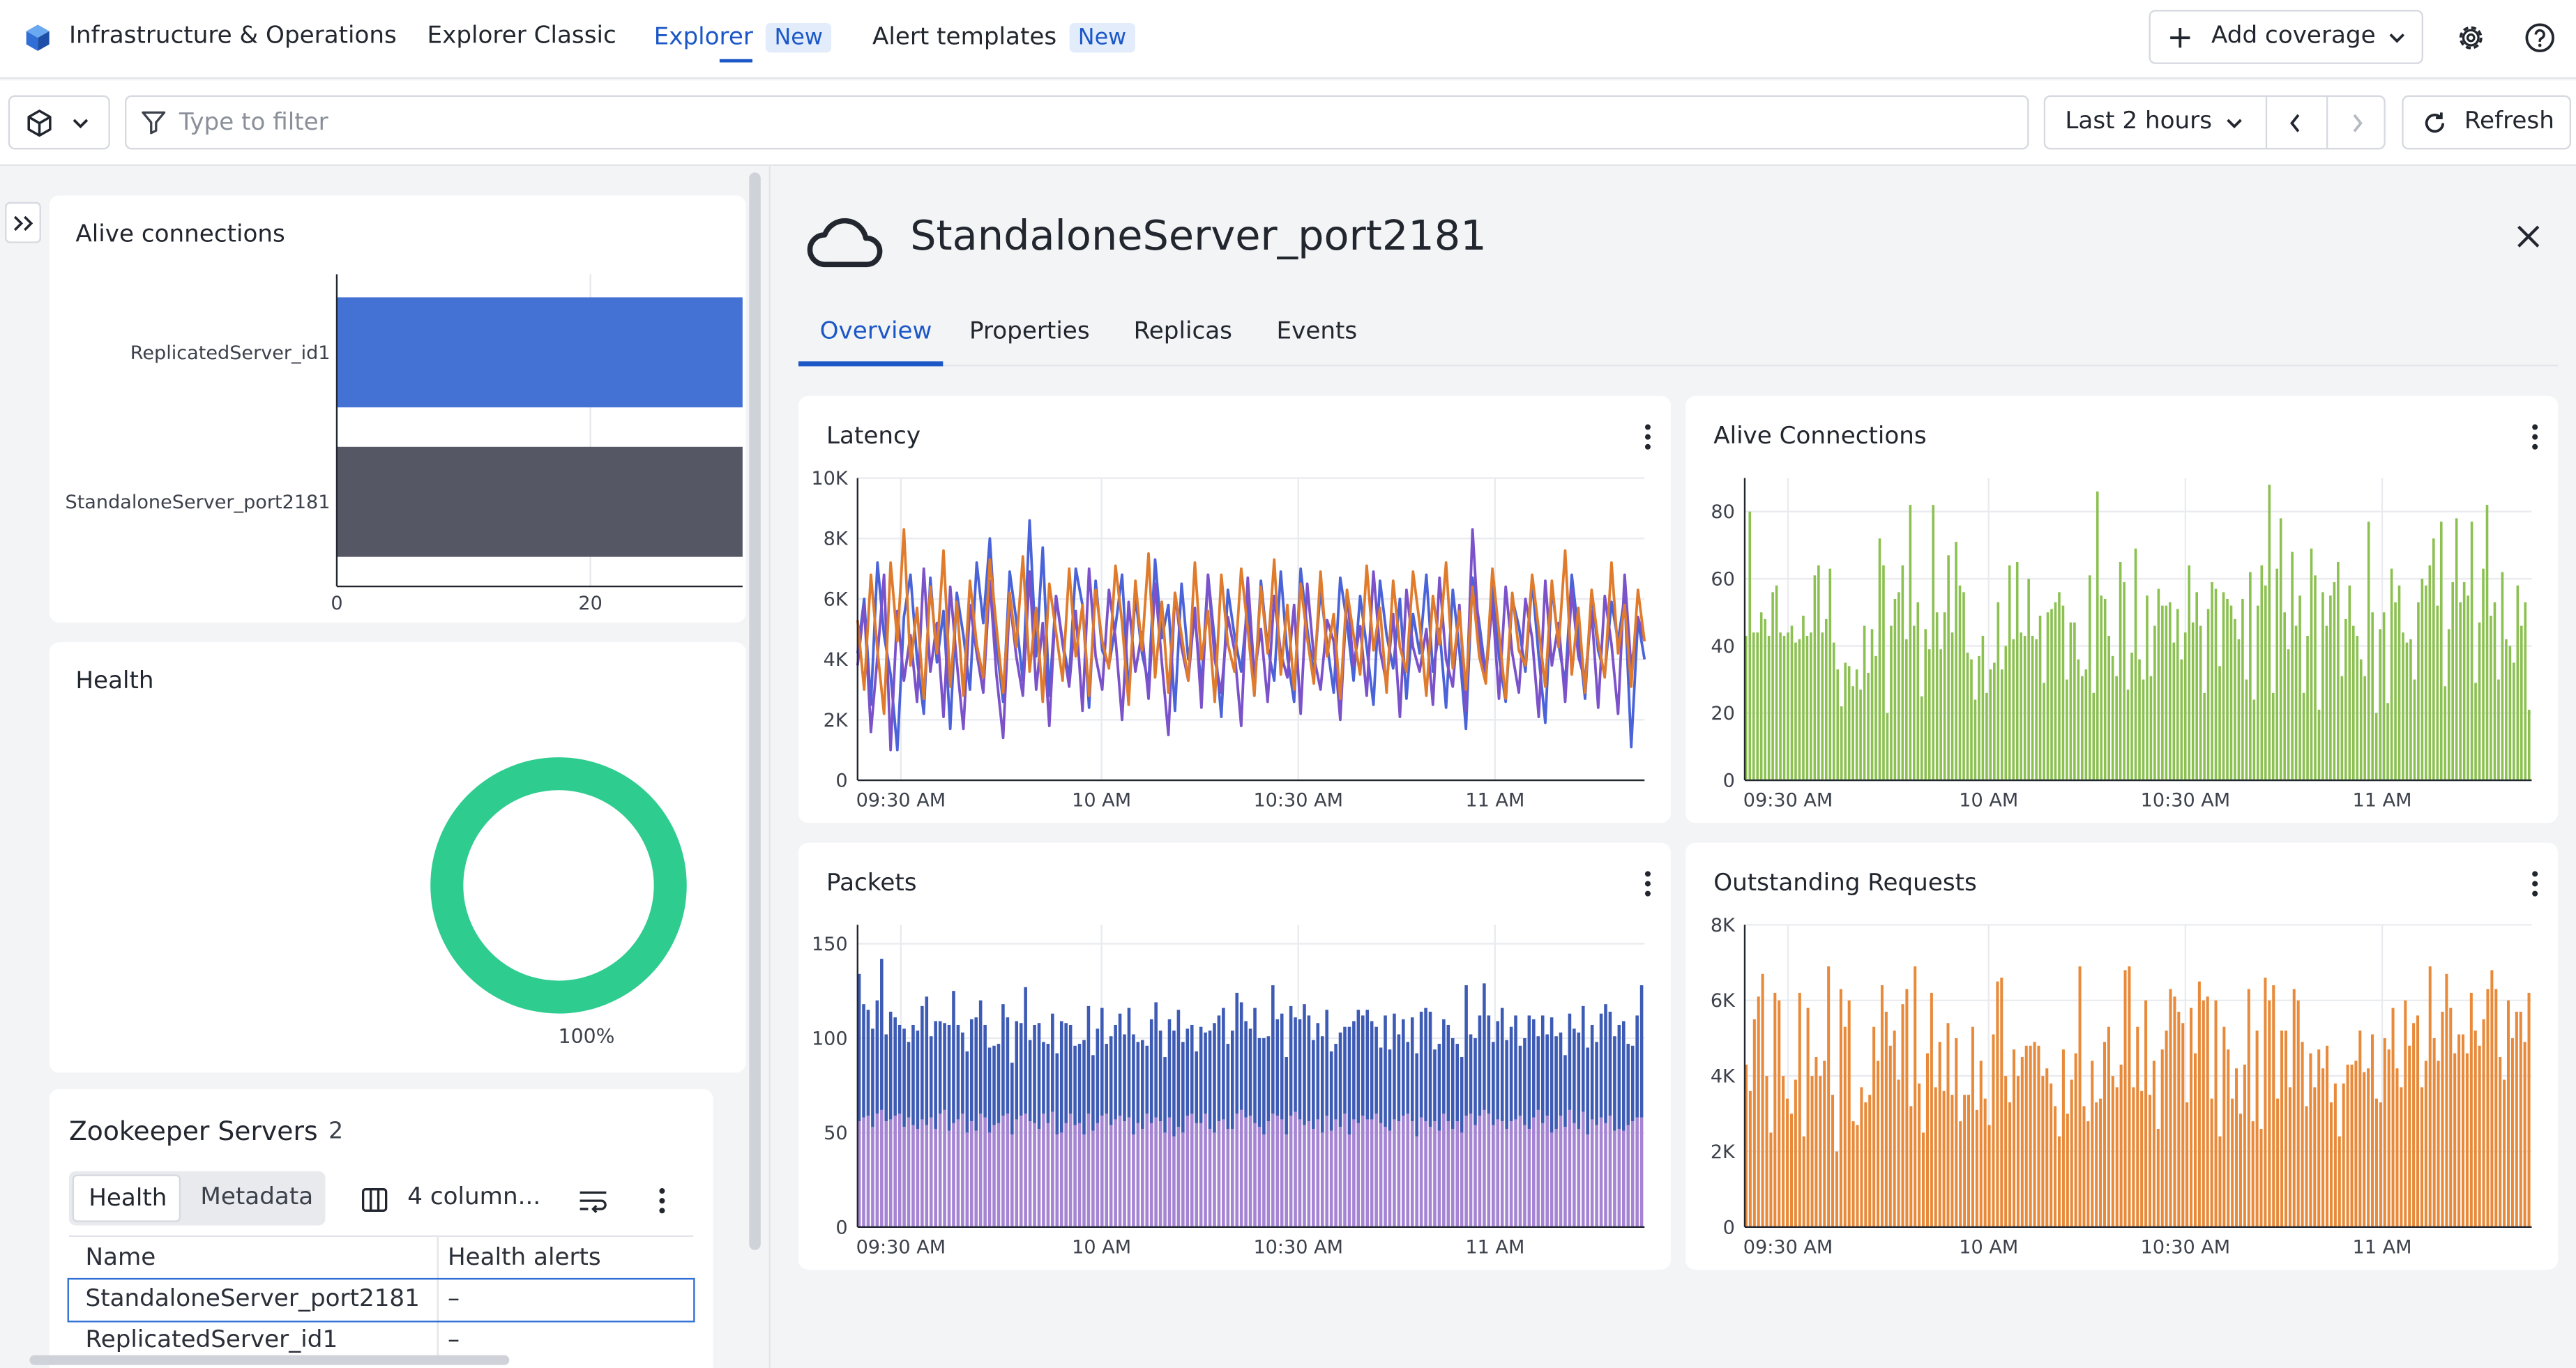 Image resolution: width=2576 pixels, height=1368 pixels. I want to click on entity-type-selector, so click(59, 122).